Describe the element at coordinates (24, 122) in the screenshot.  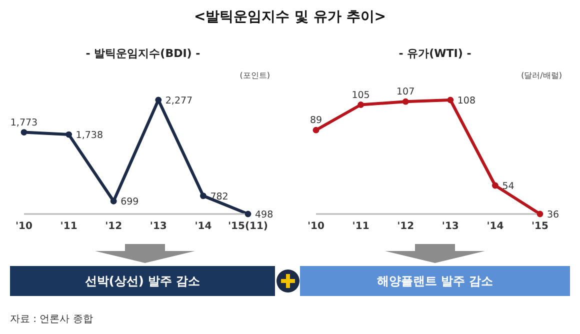
I see `data-label: 1,773` at that location.